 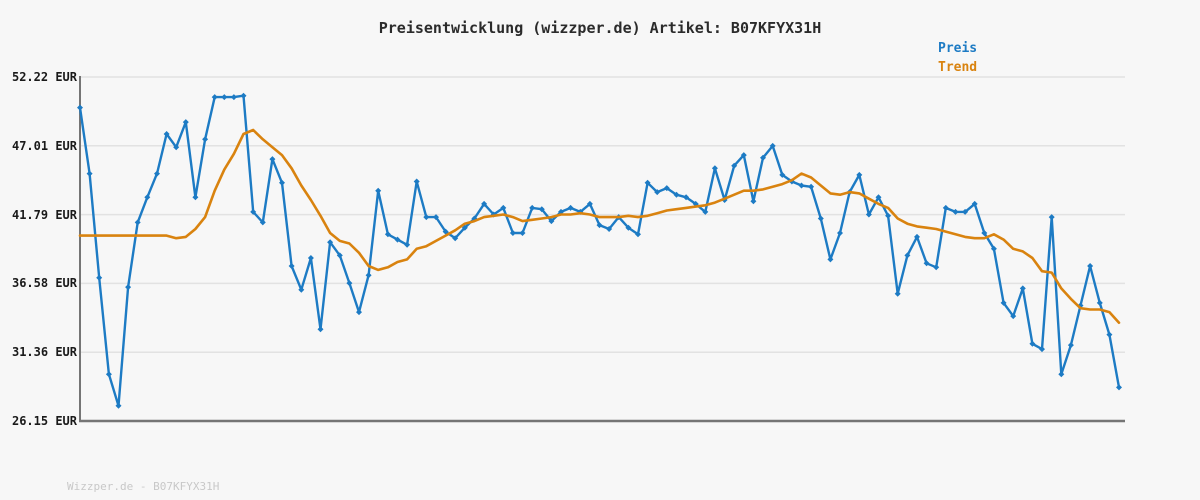 What do you see at coordinates (958, 48) in the screenshot?
I see `legend-item-preis: Preis` at bounding box center [958, 48].